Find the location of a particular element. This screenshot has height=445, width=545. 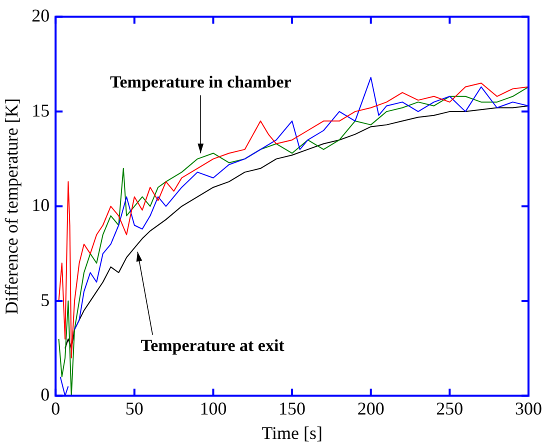

x-tick-label: 50 is located at coordinates (134, 408).